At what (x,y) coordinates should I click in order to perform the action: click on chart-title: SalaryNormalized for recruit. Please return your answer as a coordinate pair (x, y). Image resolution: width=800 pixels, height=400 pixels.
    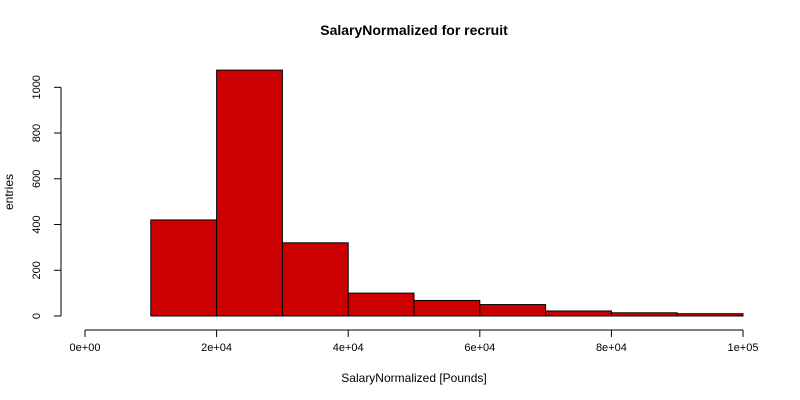
    Looking at the image, I should click on (414, 30).